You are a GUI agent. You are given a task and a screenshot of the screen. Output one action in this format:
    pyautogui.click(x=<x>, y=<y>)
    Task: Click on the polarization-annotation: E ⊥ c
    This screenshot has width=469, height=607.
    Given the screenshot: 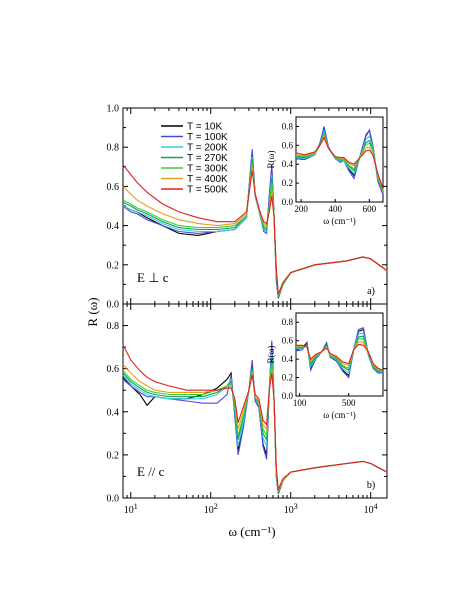 What is the action you would take?
    pyautogui.click(x=153, y=277)
    